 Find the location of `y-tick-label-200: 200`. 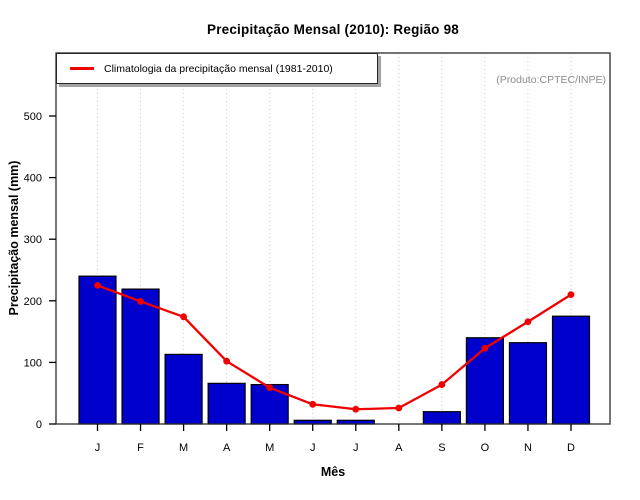

y-tick-label-200: 200 is located at coordinates (33, 302).